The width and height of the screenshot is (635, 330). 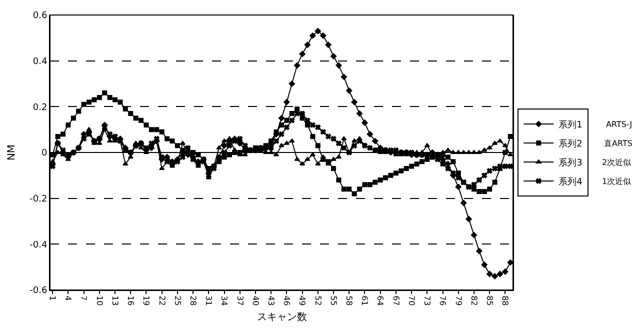 I want to click on x-tick-label: 40, so click(x=255, y=301).